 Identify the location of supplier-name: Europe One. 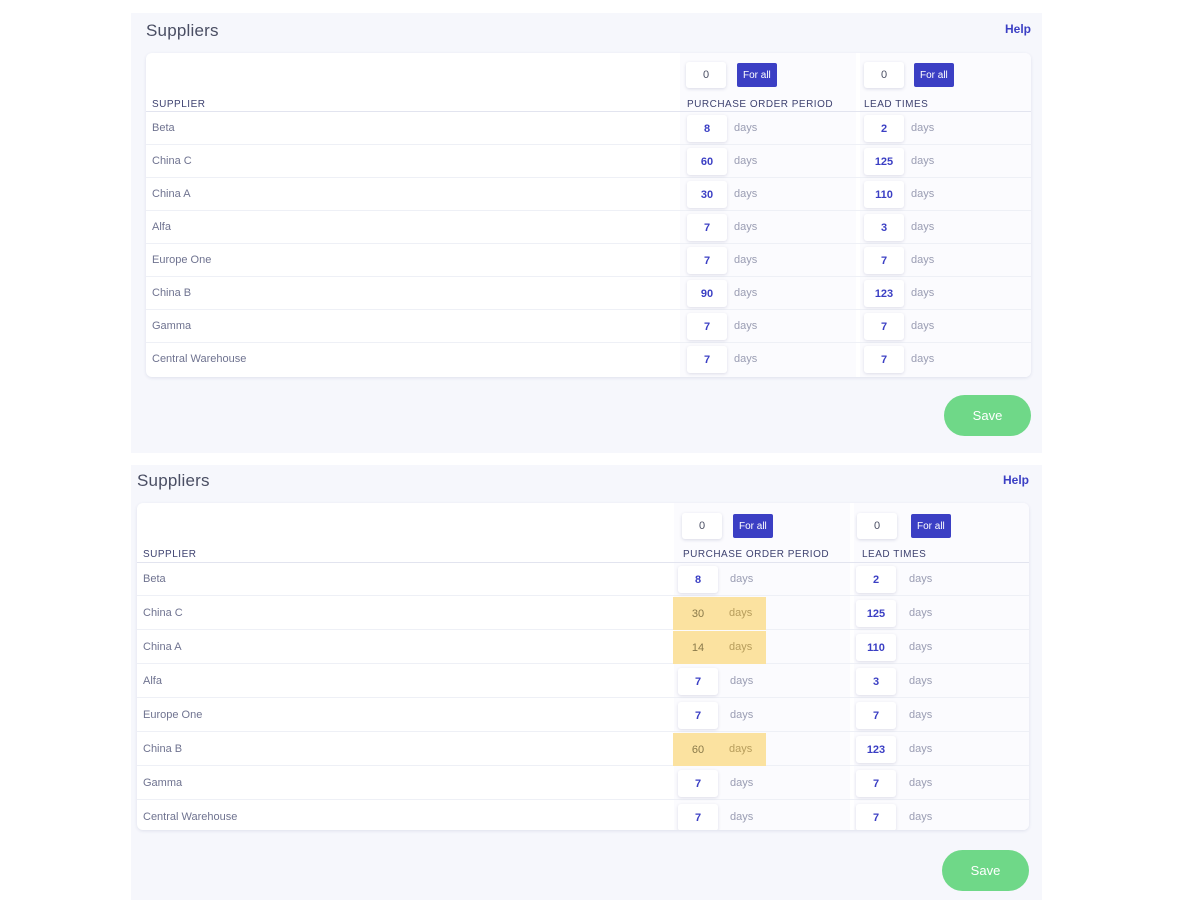
(182, 260).